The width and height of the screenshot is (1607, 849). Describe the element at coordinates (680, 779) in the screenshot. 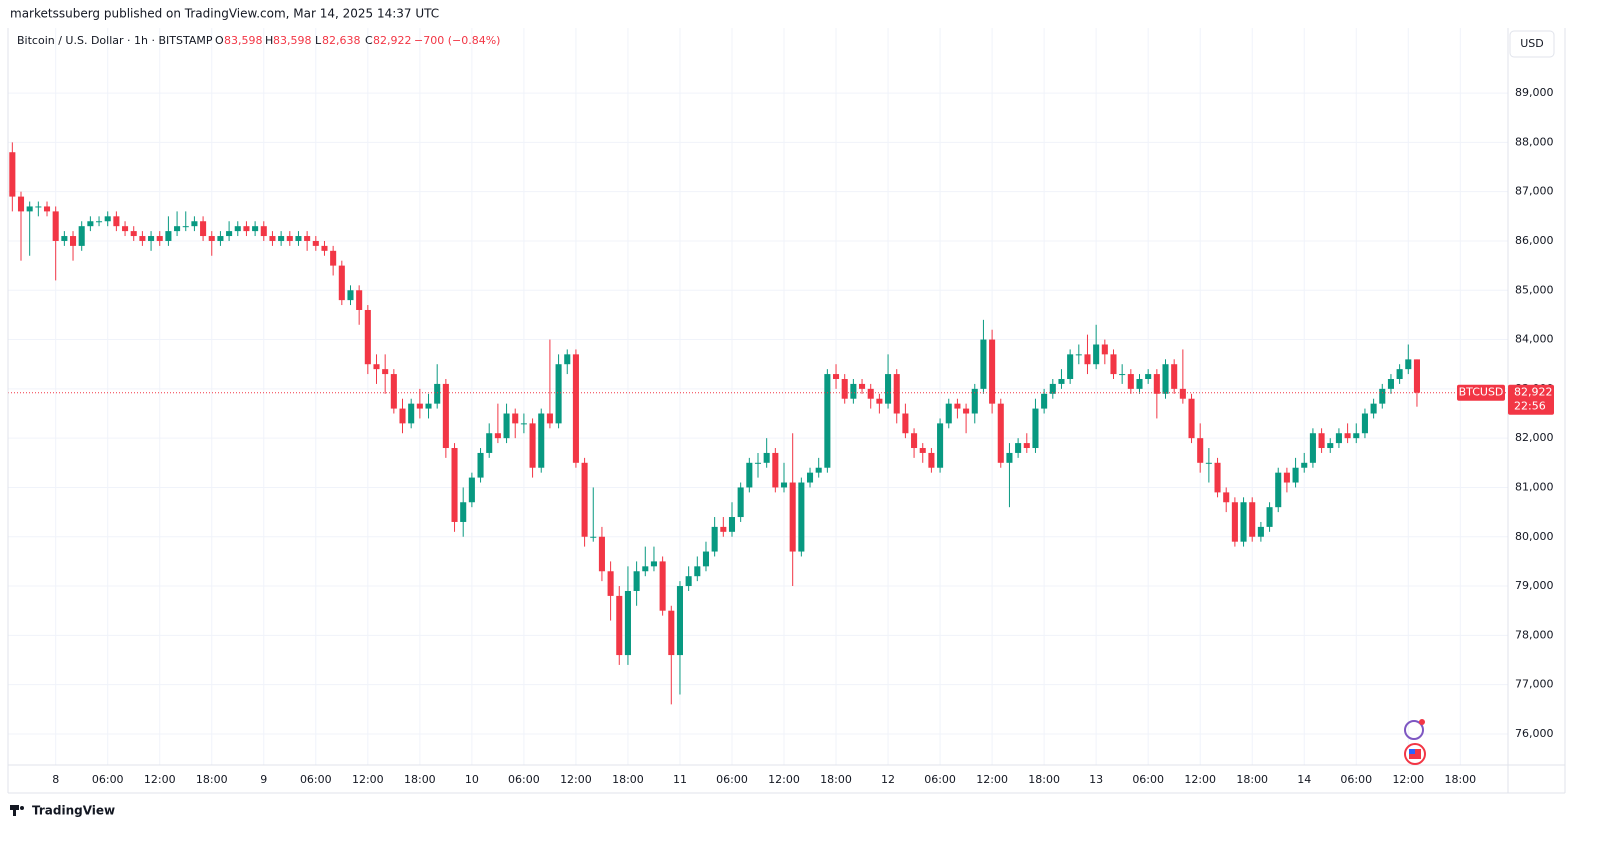

I see `x-tick-label: 11` at that location.